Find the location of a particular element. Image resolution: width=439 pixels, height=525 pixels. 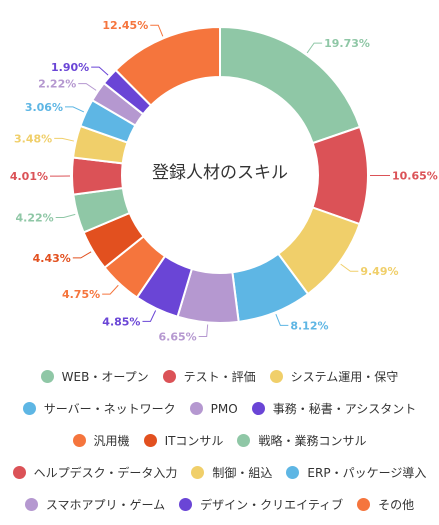

slice-label-9: 4.01% is located at coordinates (29, 176).